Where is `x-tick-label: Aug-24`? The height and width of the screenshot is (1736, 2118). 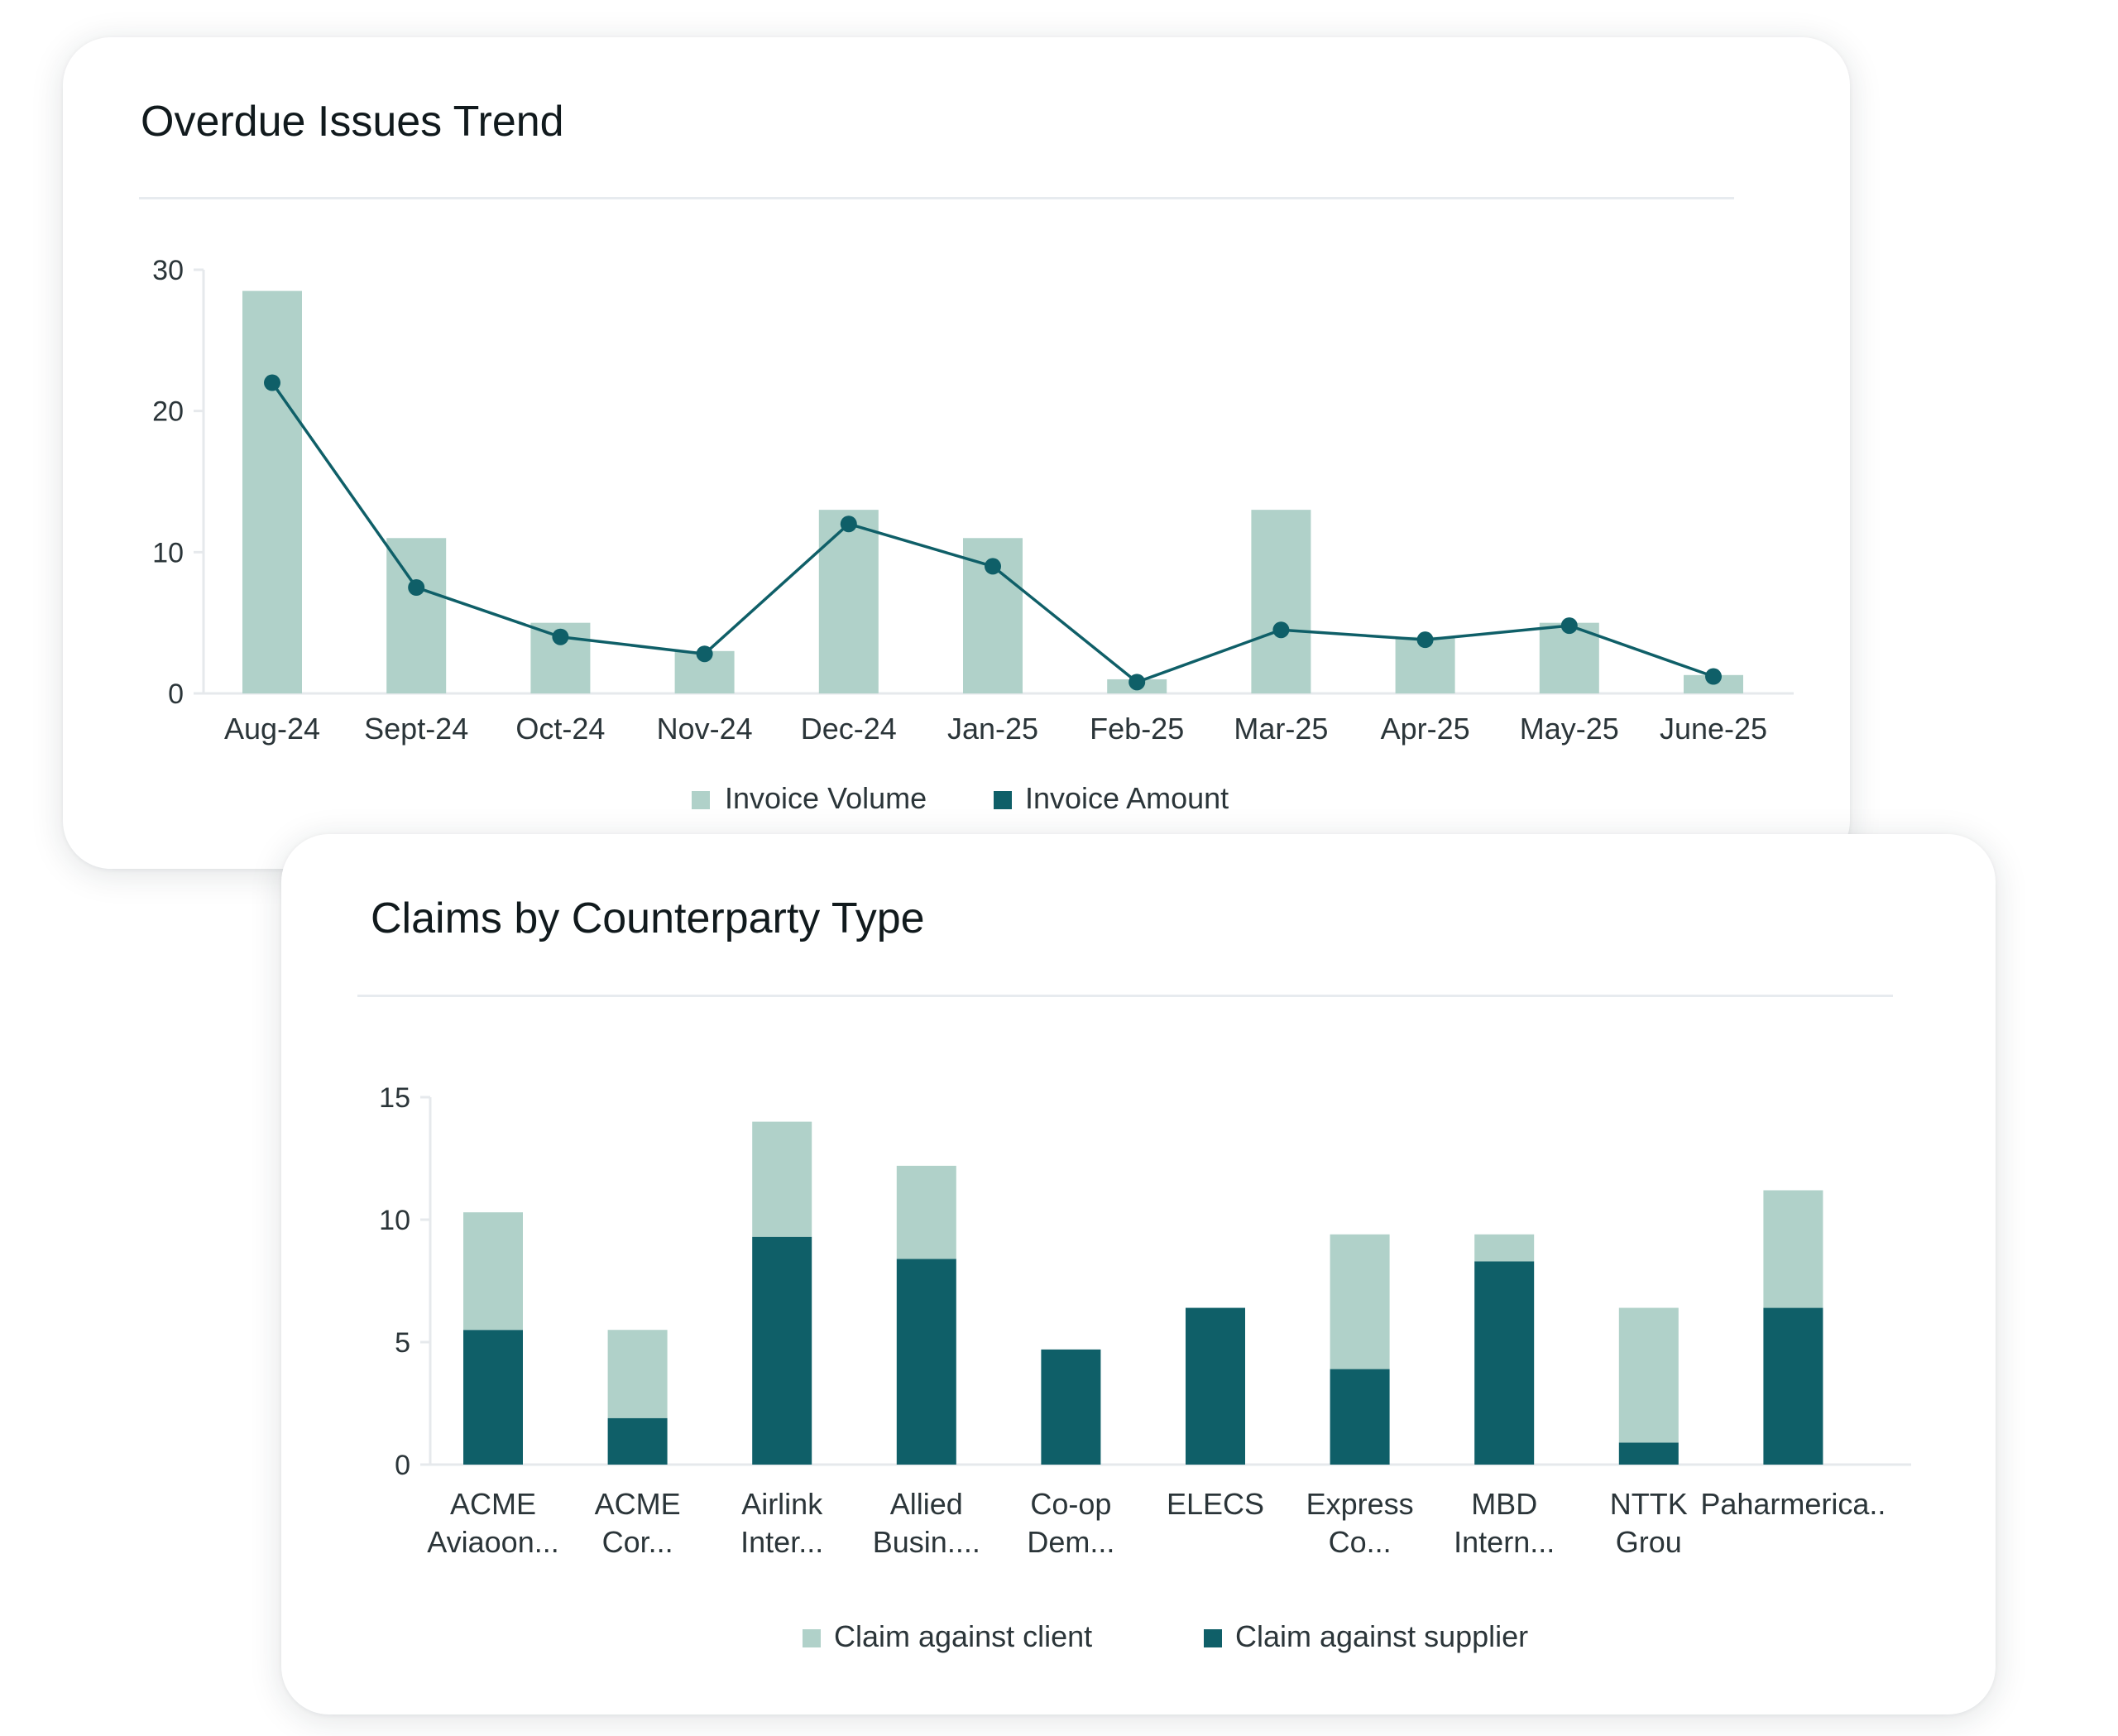 x-tick-label: Aug-24 is located at coordinates (272, 729).